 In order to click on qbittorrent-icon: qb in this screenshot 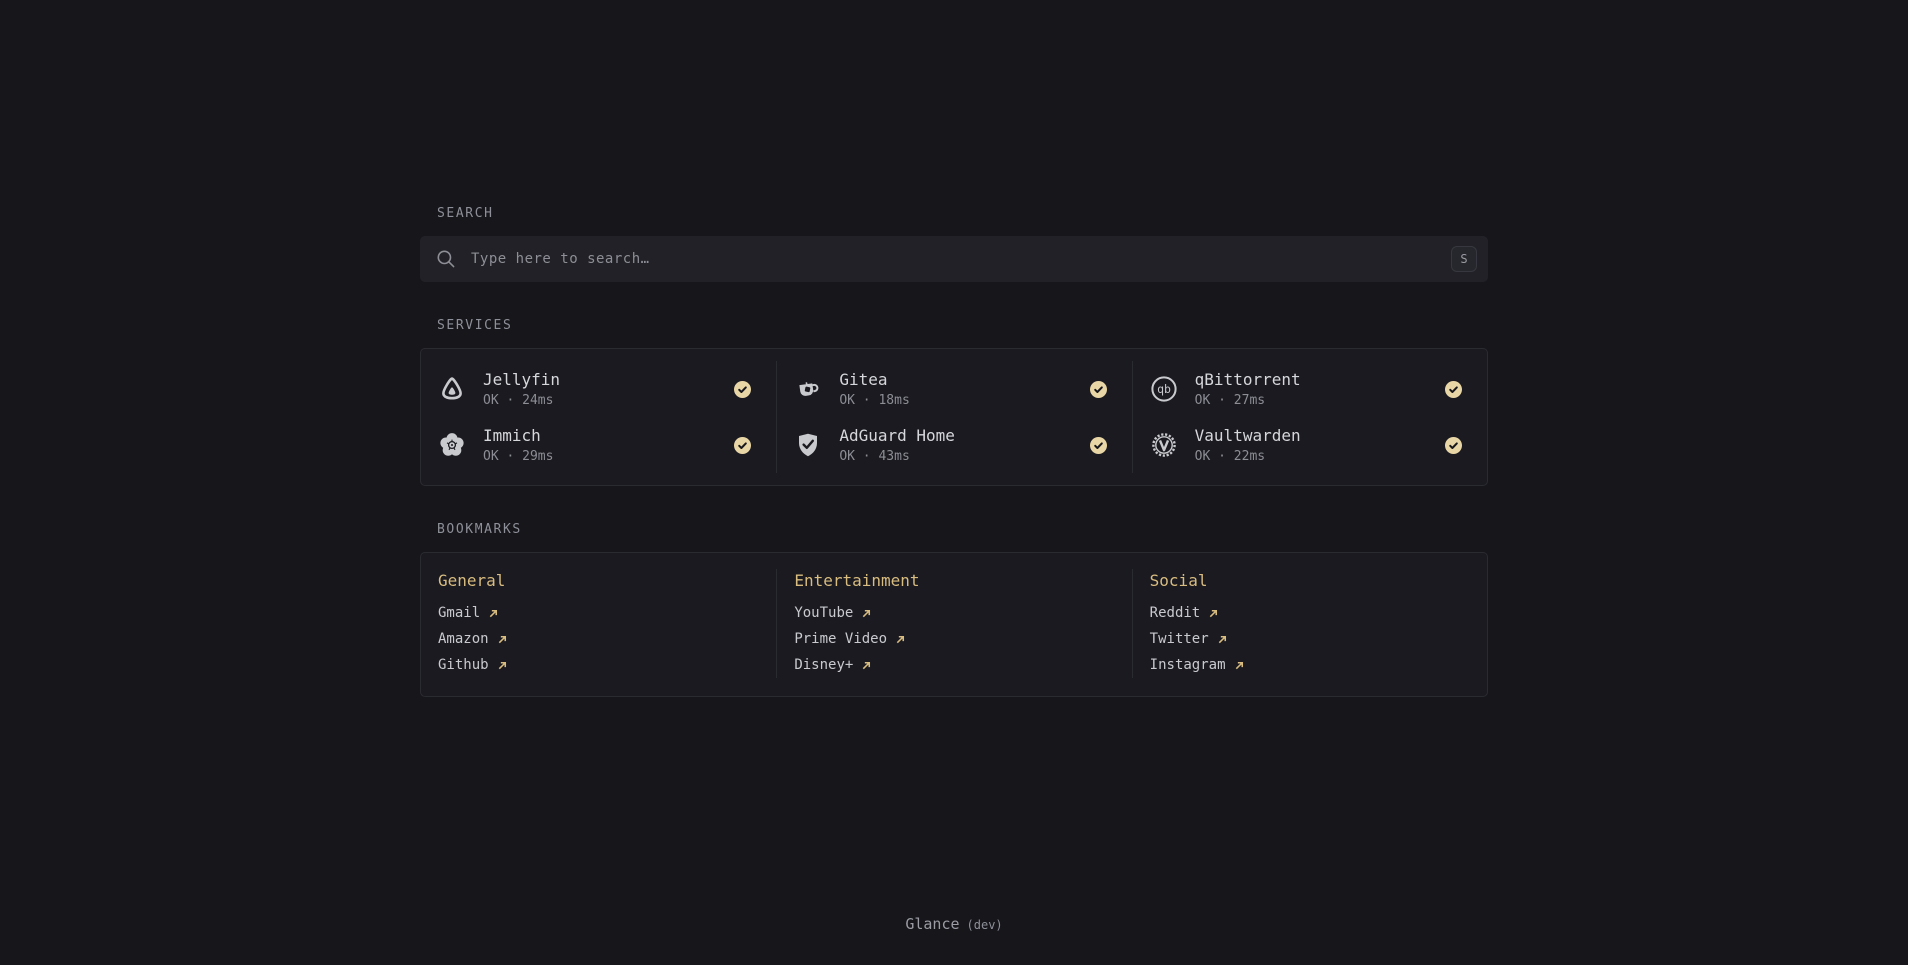, I will do `click(1164, 389)`.